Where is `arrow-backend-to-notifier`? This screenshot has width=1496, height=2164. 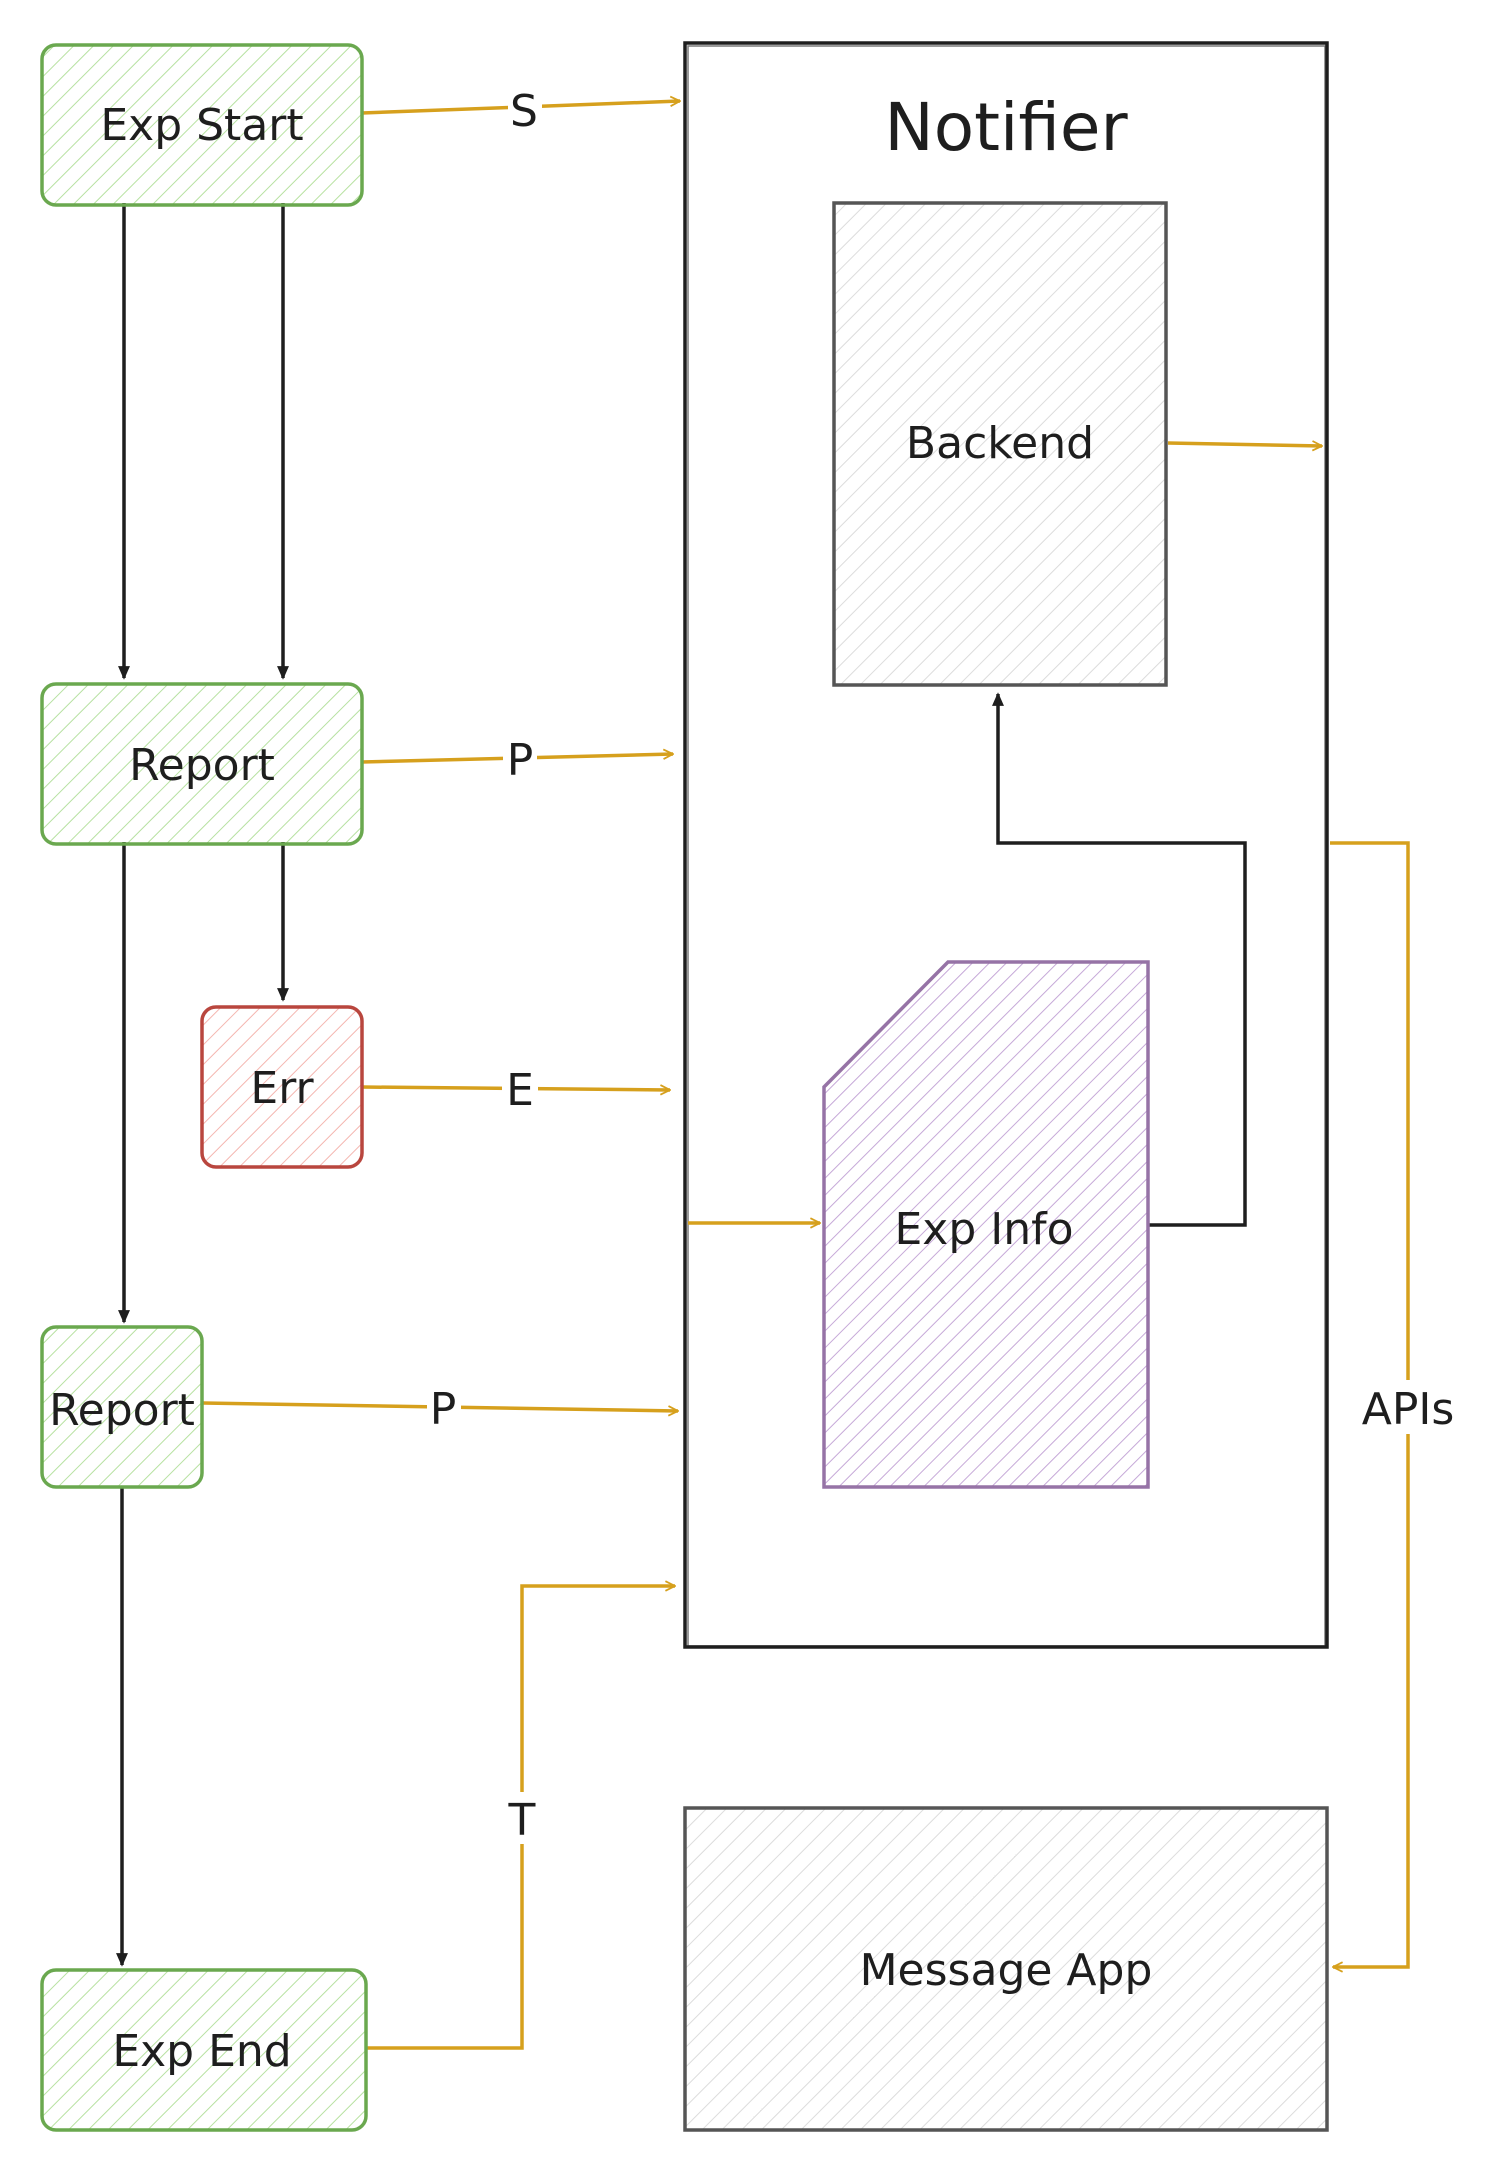 arrow-backend-to-notifier is located at coordinates (1244, 444).